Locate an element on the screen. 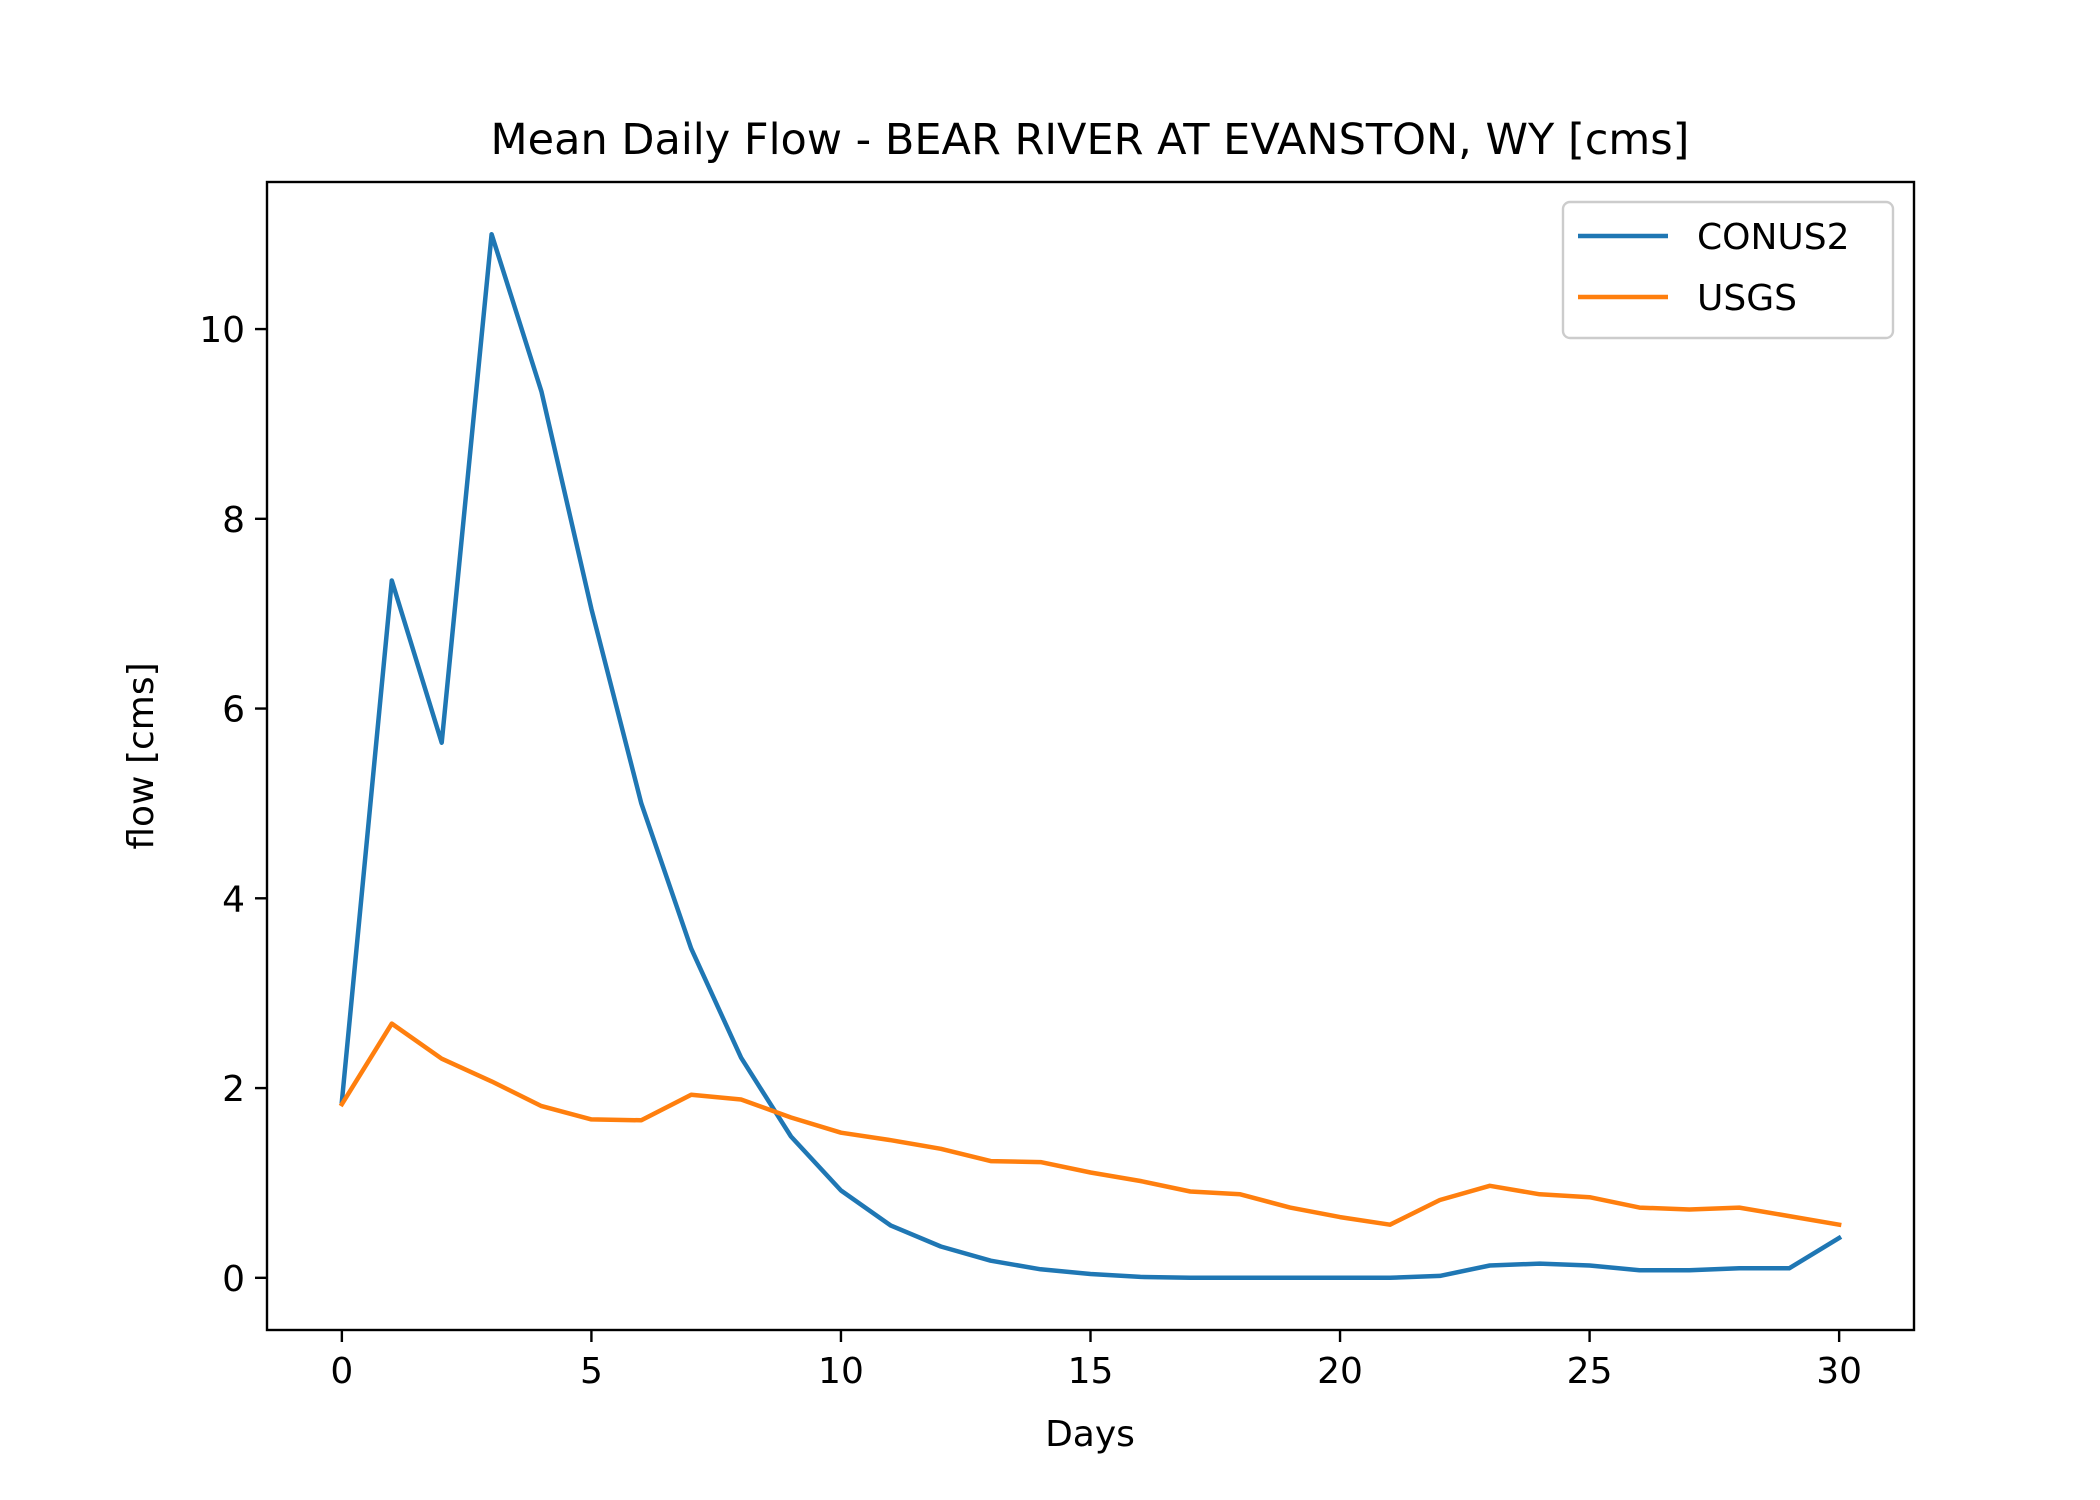  x-tick-label: 25 is located at coordinates (1590, 1371).